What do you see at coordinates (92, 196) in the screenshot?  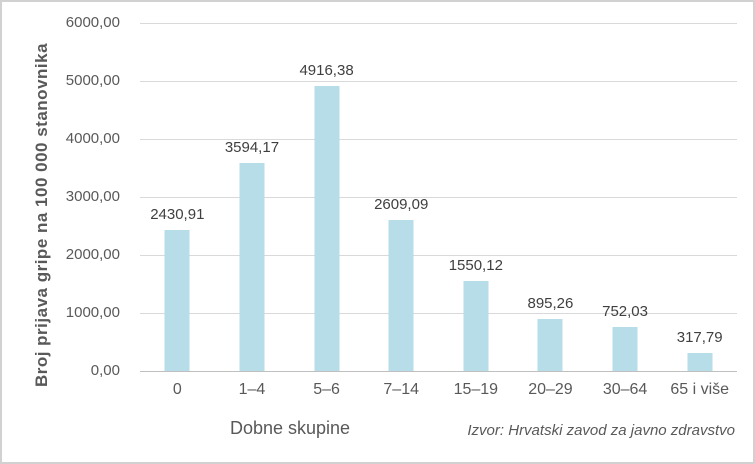 I see `y-axis-tick-label: 3000,00` at bounding box center [92, 196].